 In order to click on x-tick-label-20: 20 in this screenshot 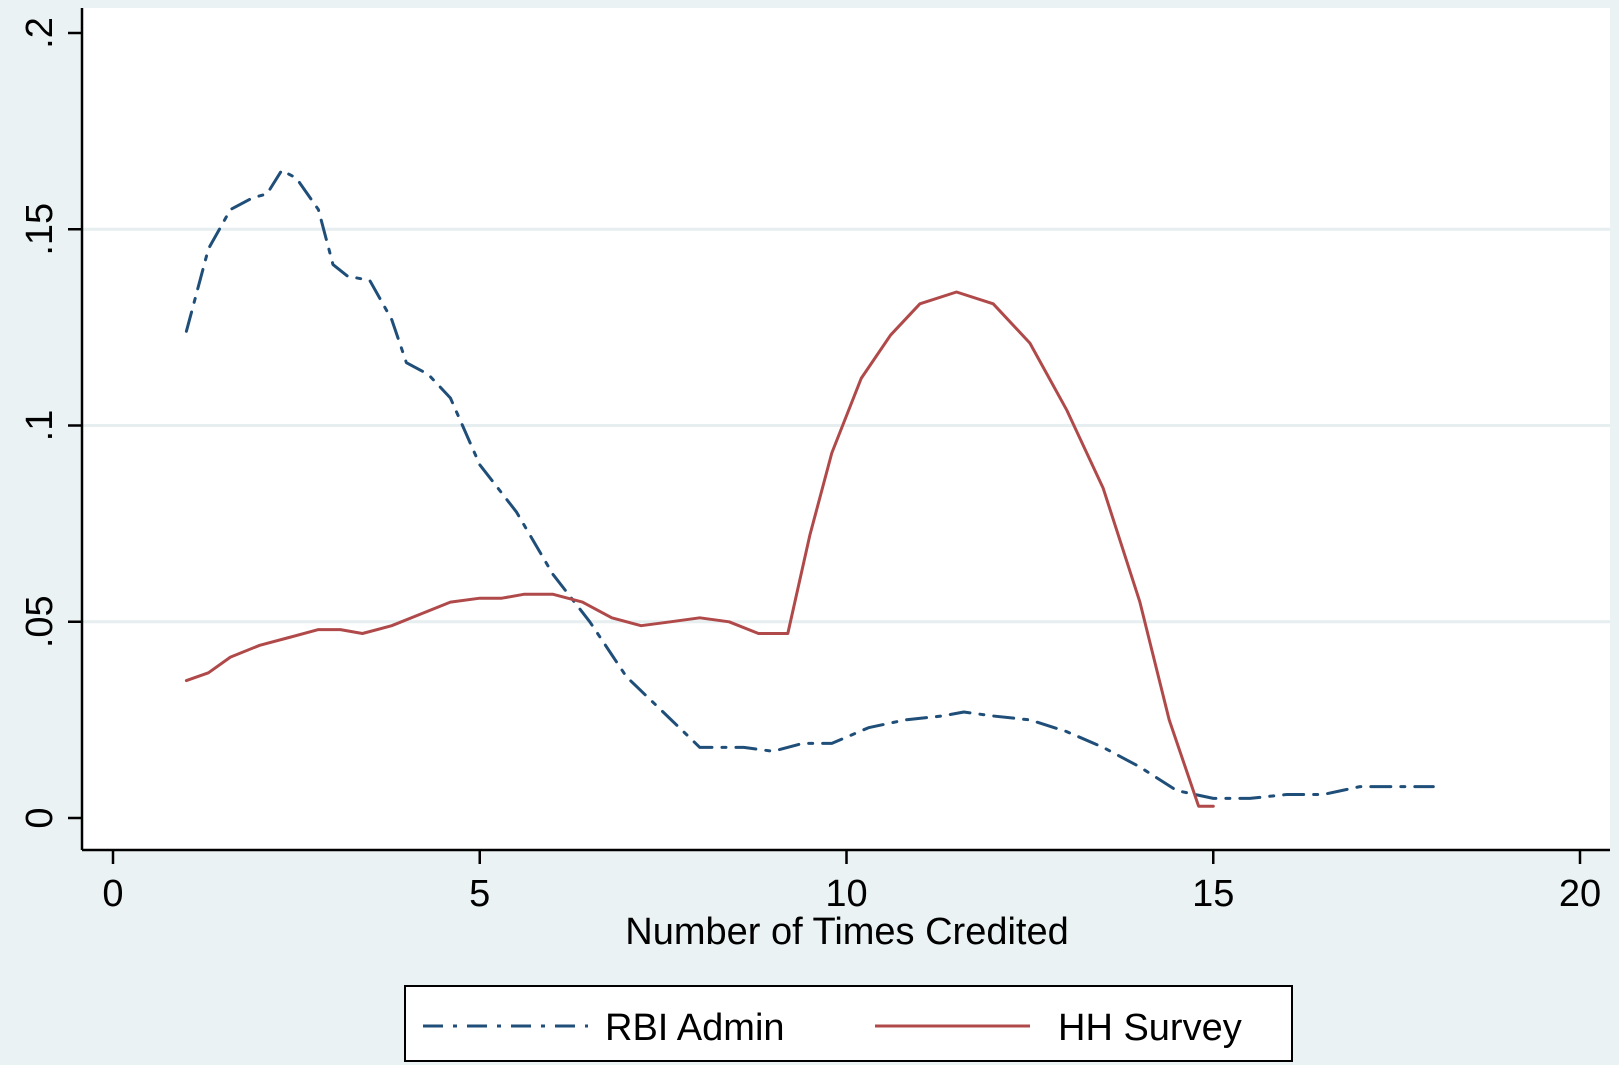, I will do `click(1580, 894)`.